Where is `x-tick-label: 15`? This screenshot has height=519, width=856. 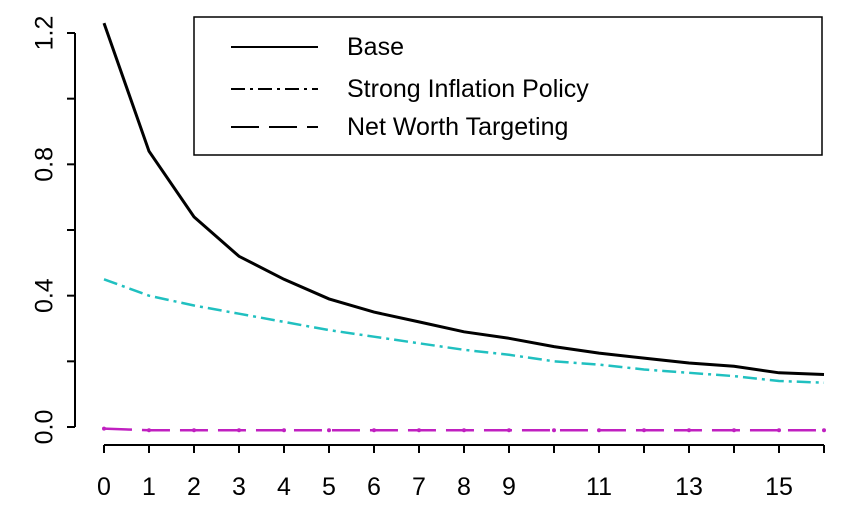
x-tick-label: 15 is located at coordinates (779, 487).